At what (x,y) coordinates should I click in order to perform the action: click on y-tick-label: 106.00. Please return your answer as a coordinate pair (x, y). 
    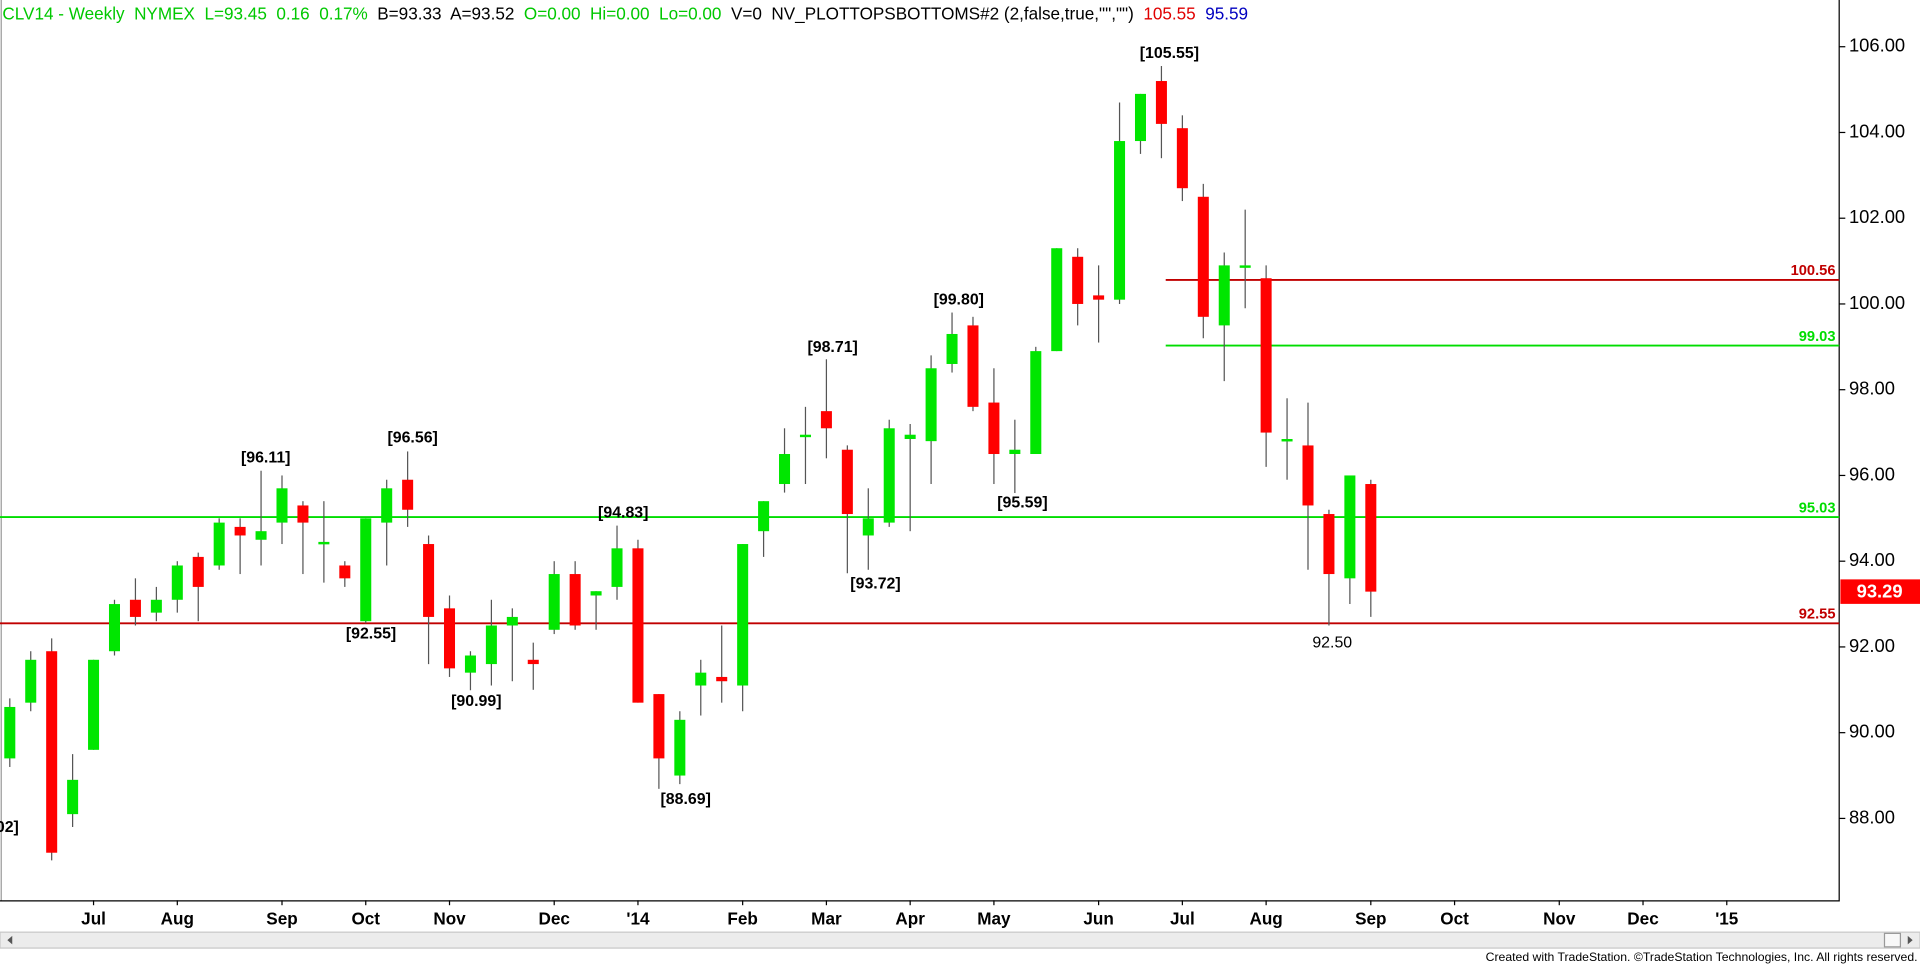
    Looking at the image, I should click on (1877, 45).